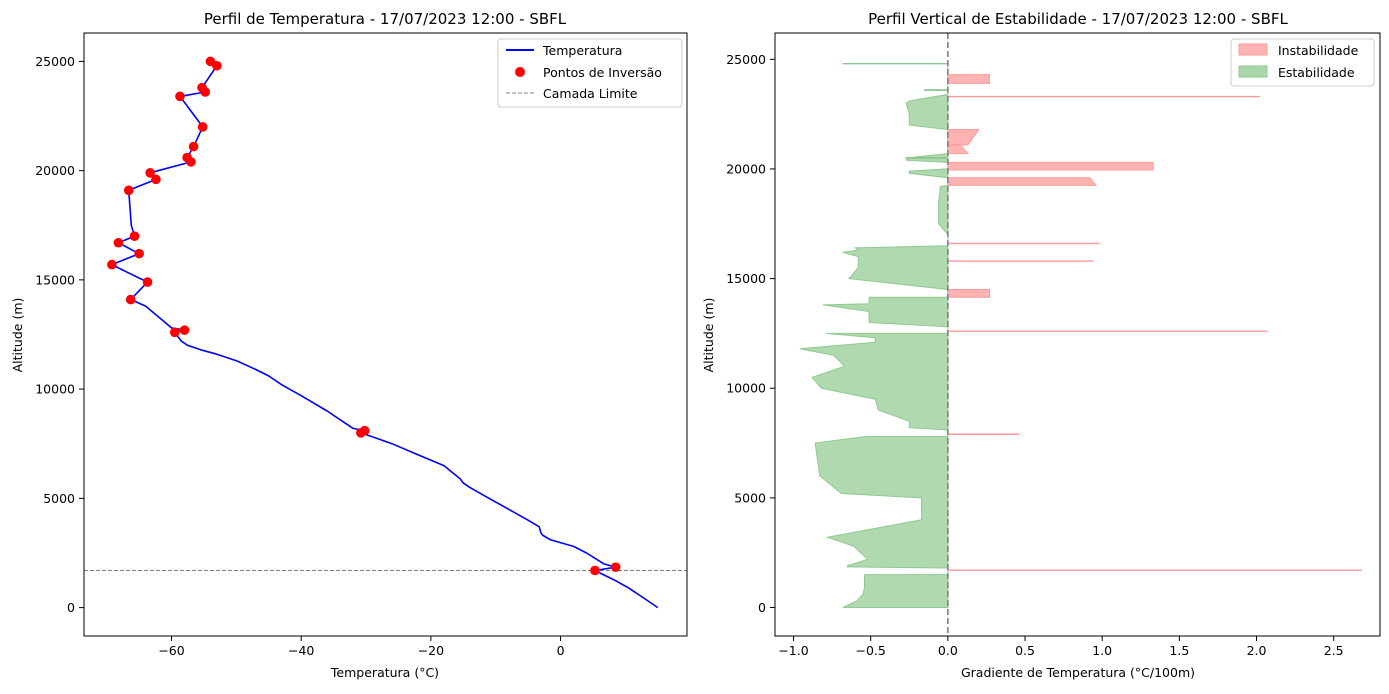  I want to click on chart2-x-tick-label: 2.5, so click(1334, 650).